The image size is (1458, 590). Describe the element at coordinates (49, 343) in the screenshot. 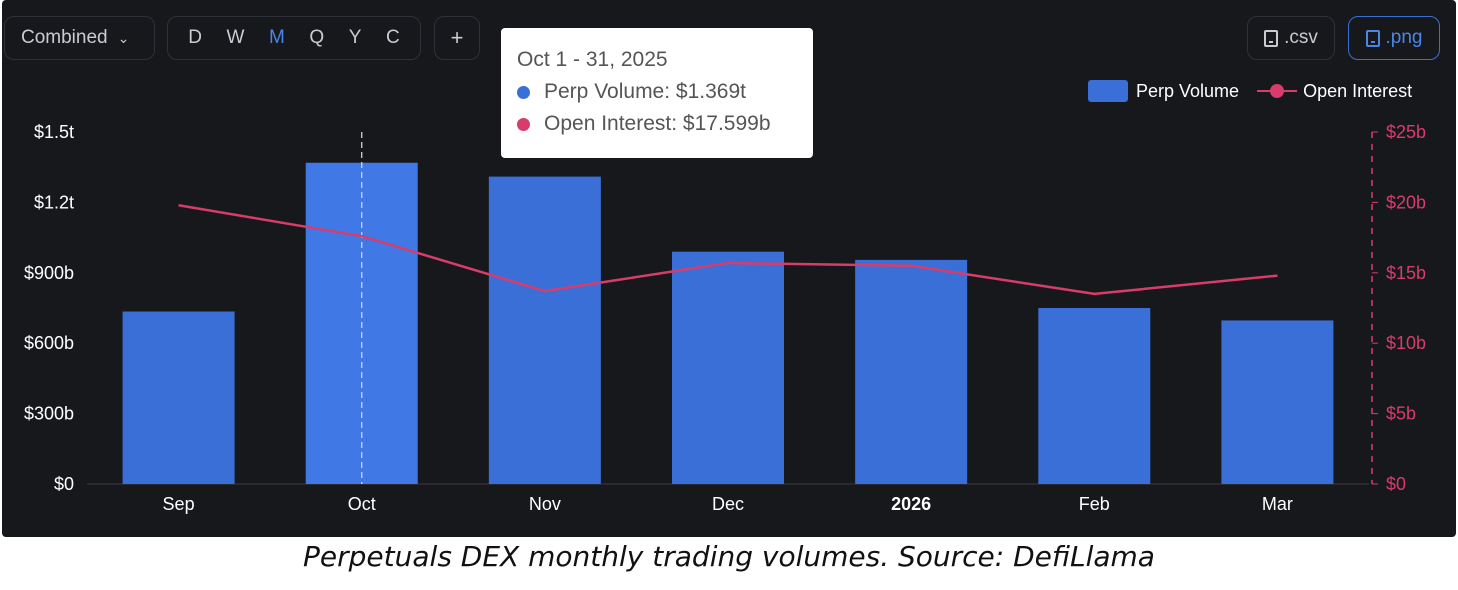

I see `y-left-tick-label: $600b` at that location.